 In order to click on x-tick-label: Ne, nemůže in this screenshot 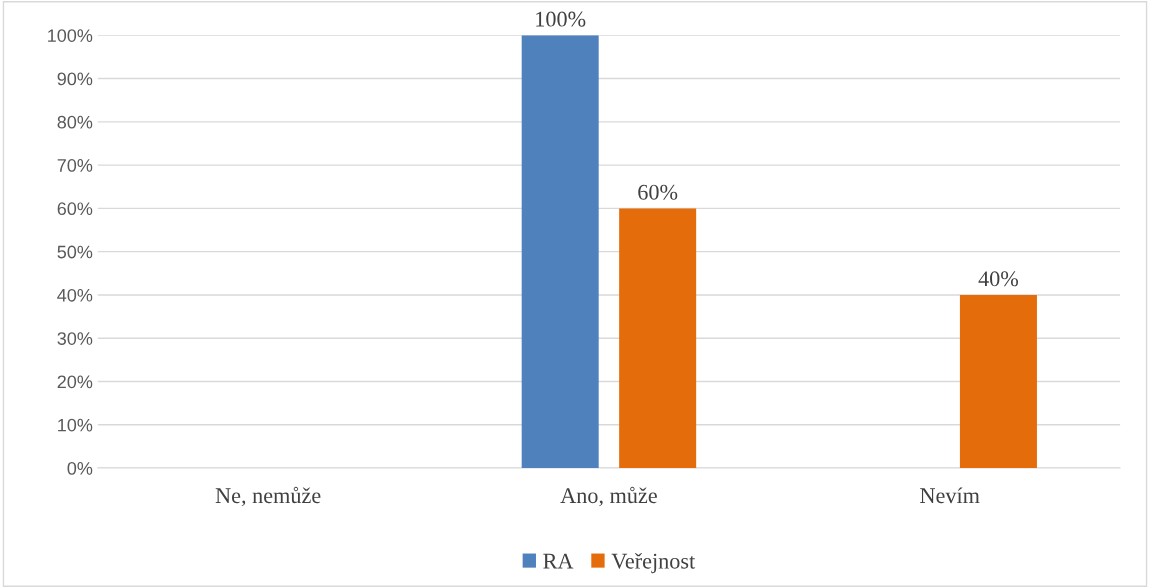, I will do `click(268, 496)`.